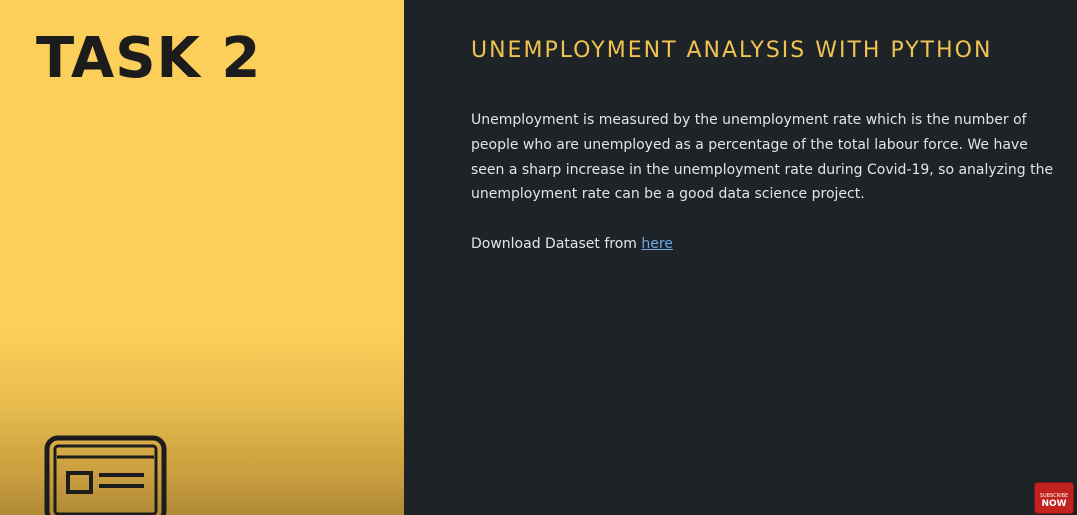  What do you see at coordinates (105, 475) in the screenshot?
I see `id-card-icon` at bounding box center [105, 475].